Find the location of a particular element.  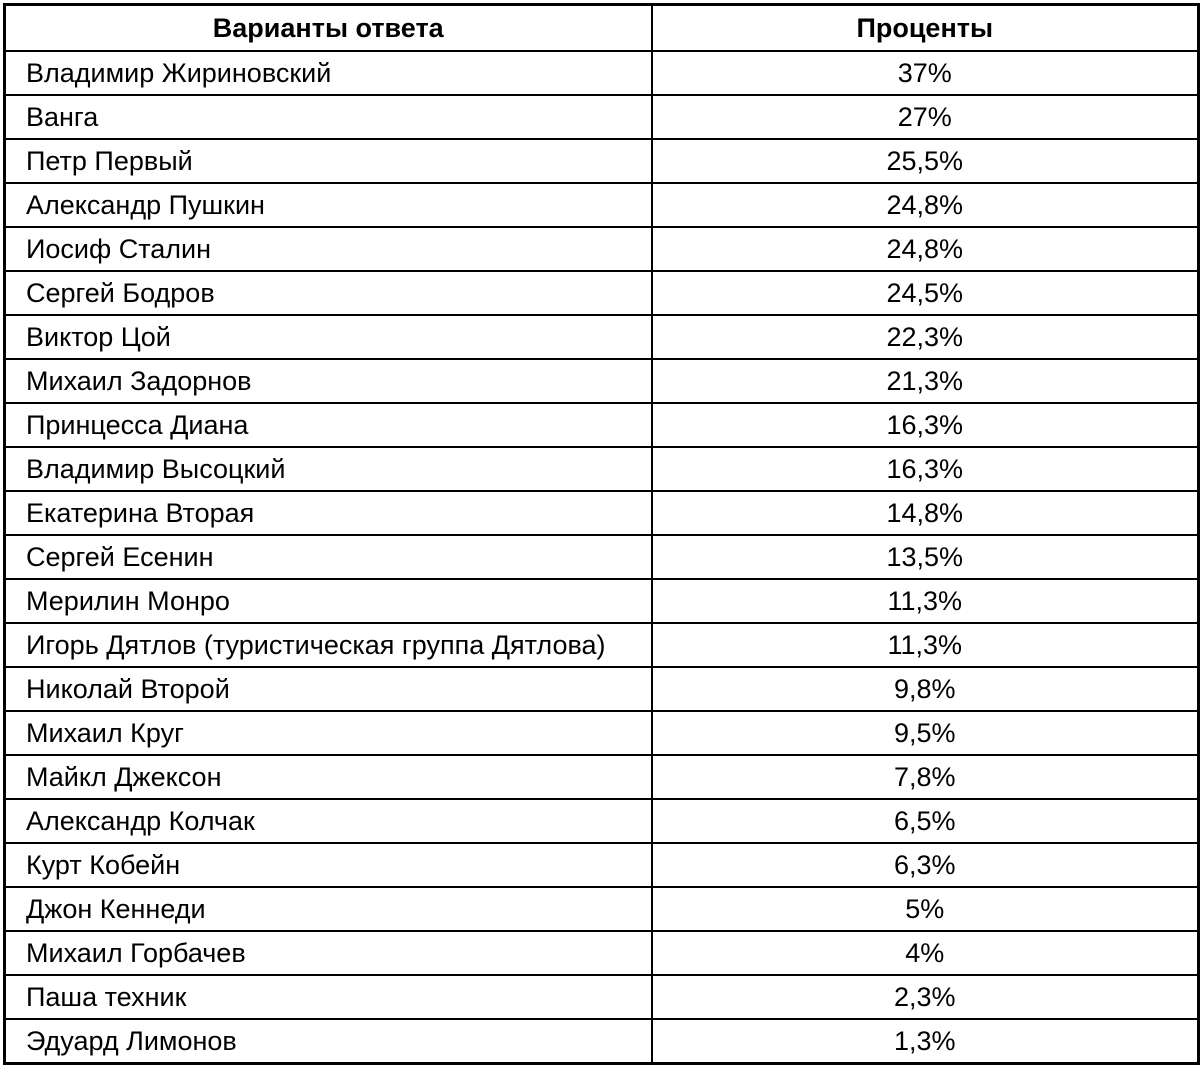

header-row: Варианты ответа Проценты is located at coordinates (601, 27).